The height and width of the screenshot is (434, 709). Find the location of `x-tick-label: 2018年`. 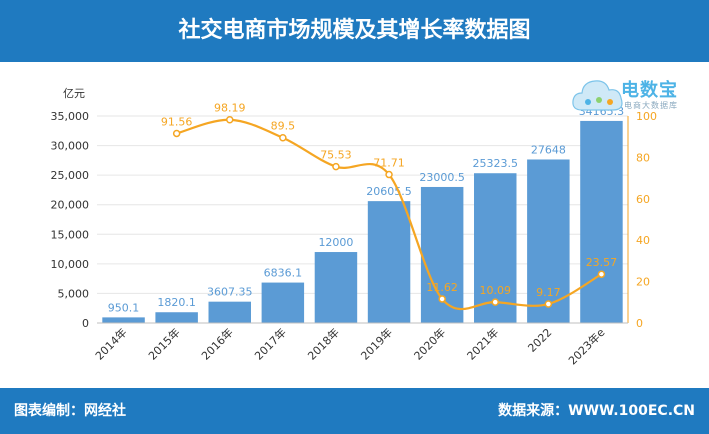

x-tick-label: 2018年 is located at coordinates (323, 343).